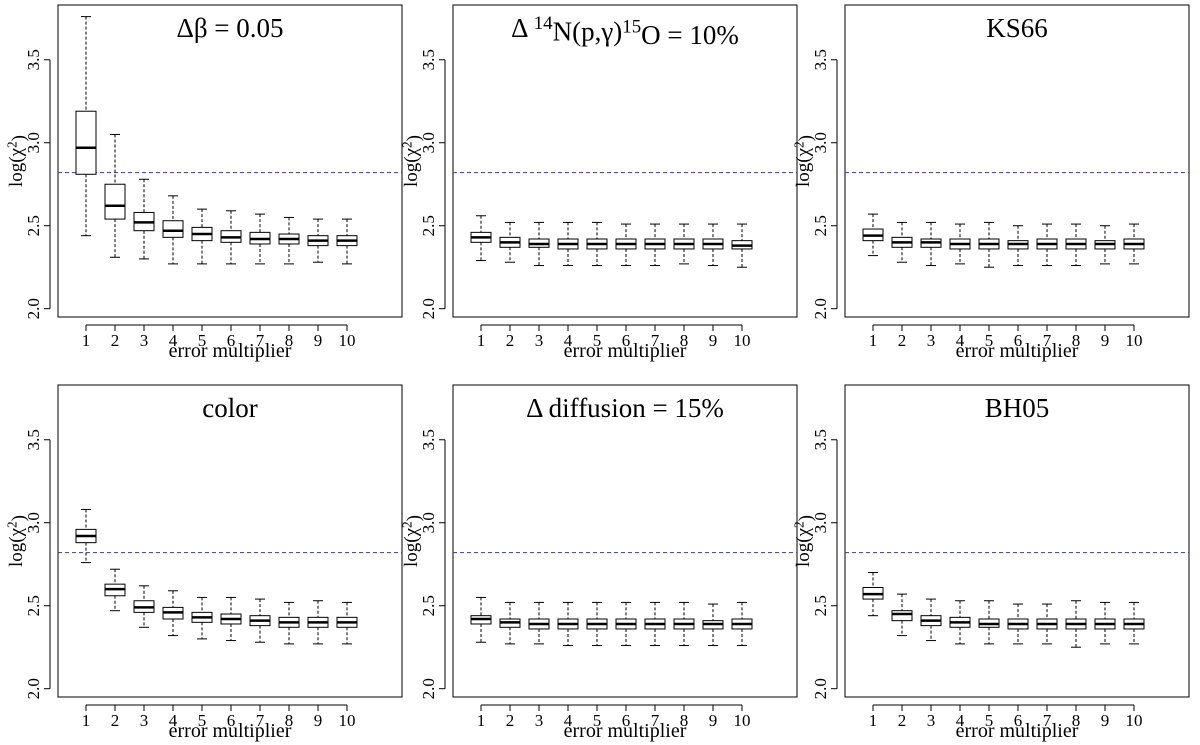 Image resolution: width=1200 pixels, height=745 pixels. Describe the element at coordinates (690, 35) in the screenshot. I see `panel-title-part: O = 10%` at that location.